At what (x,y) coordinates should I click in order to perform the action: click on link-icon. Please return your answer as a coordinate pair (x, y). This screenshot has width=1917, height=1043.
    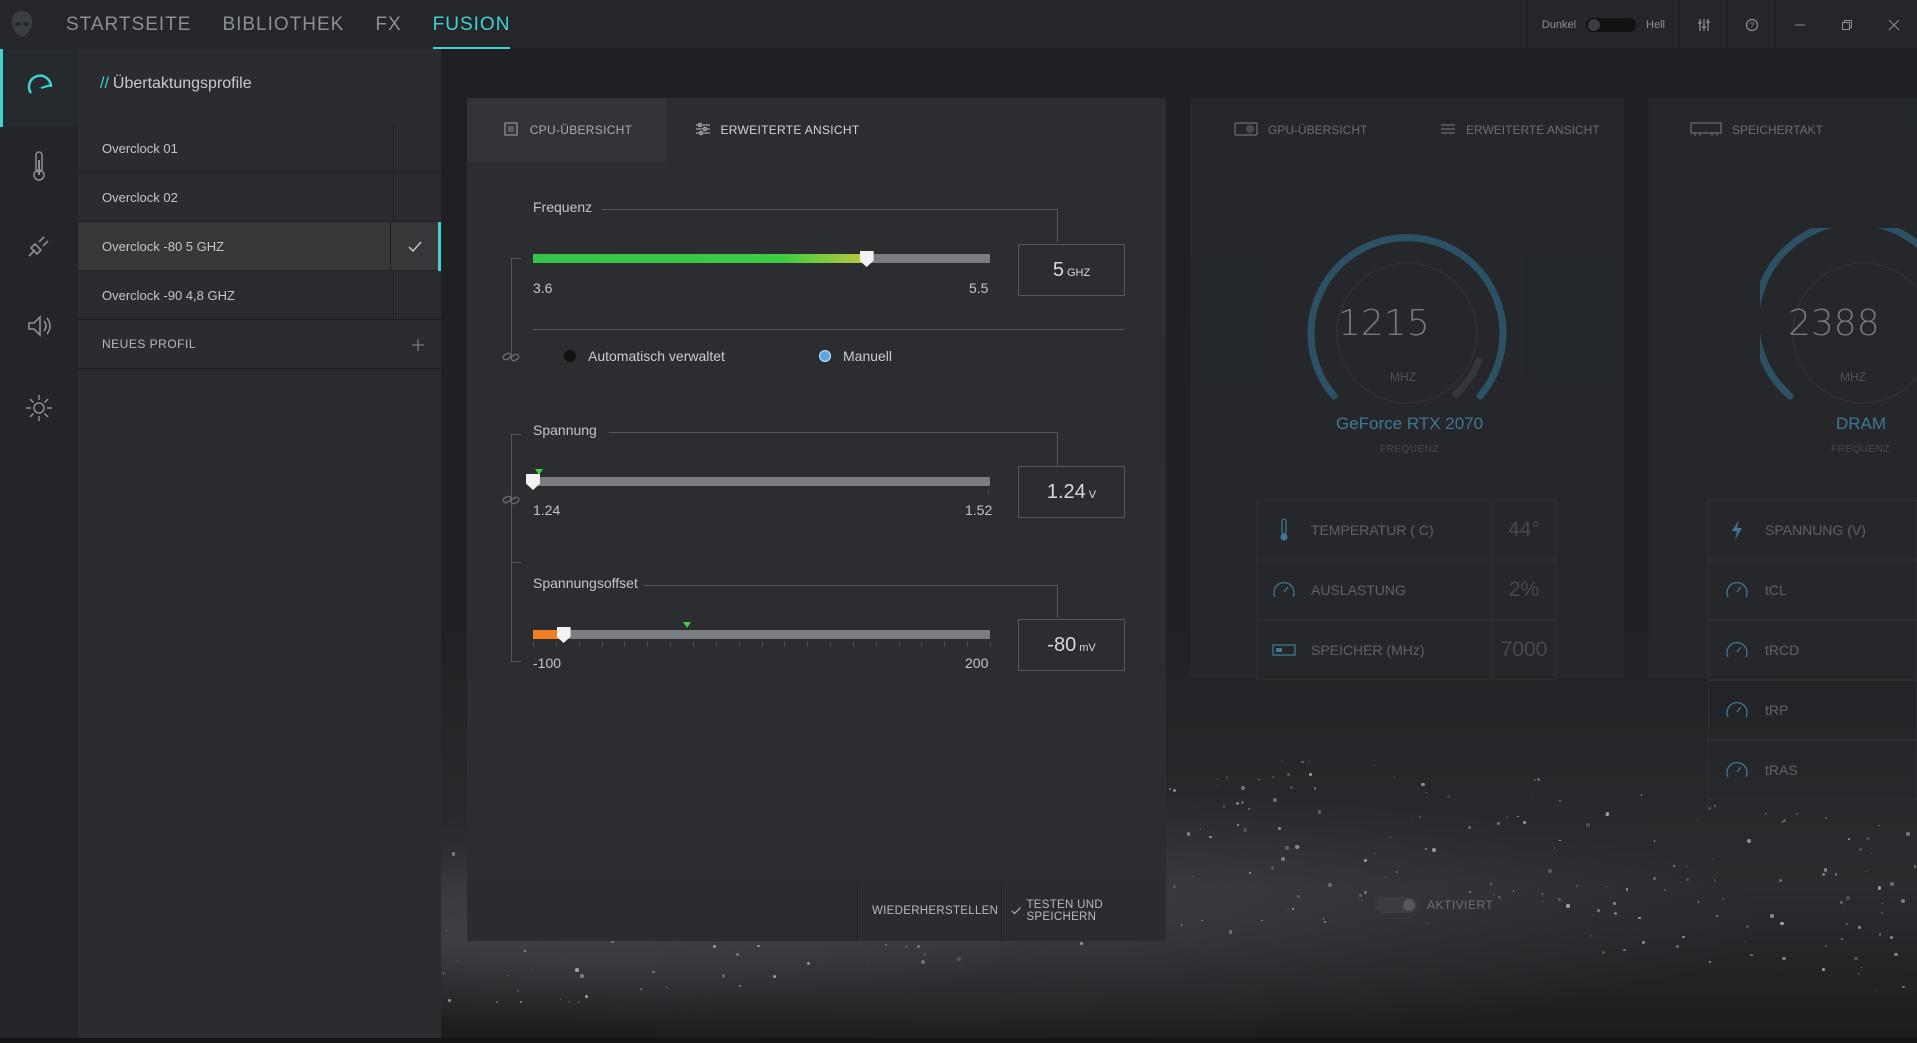
    Looking at the image, I should click on (511, 359).